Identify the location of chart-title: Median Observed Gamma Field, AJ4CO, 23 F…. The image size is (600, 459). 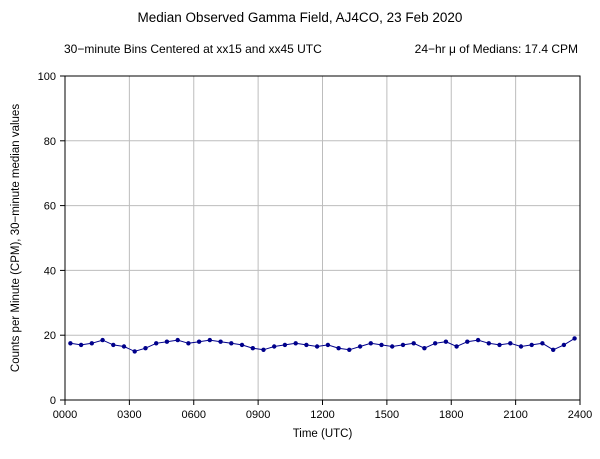
(300, 17).